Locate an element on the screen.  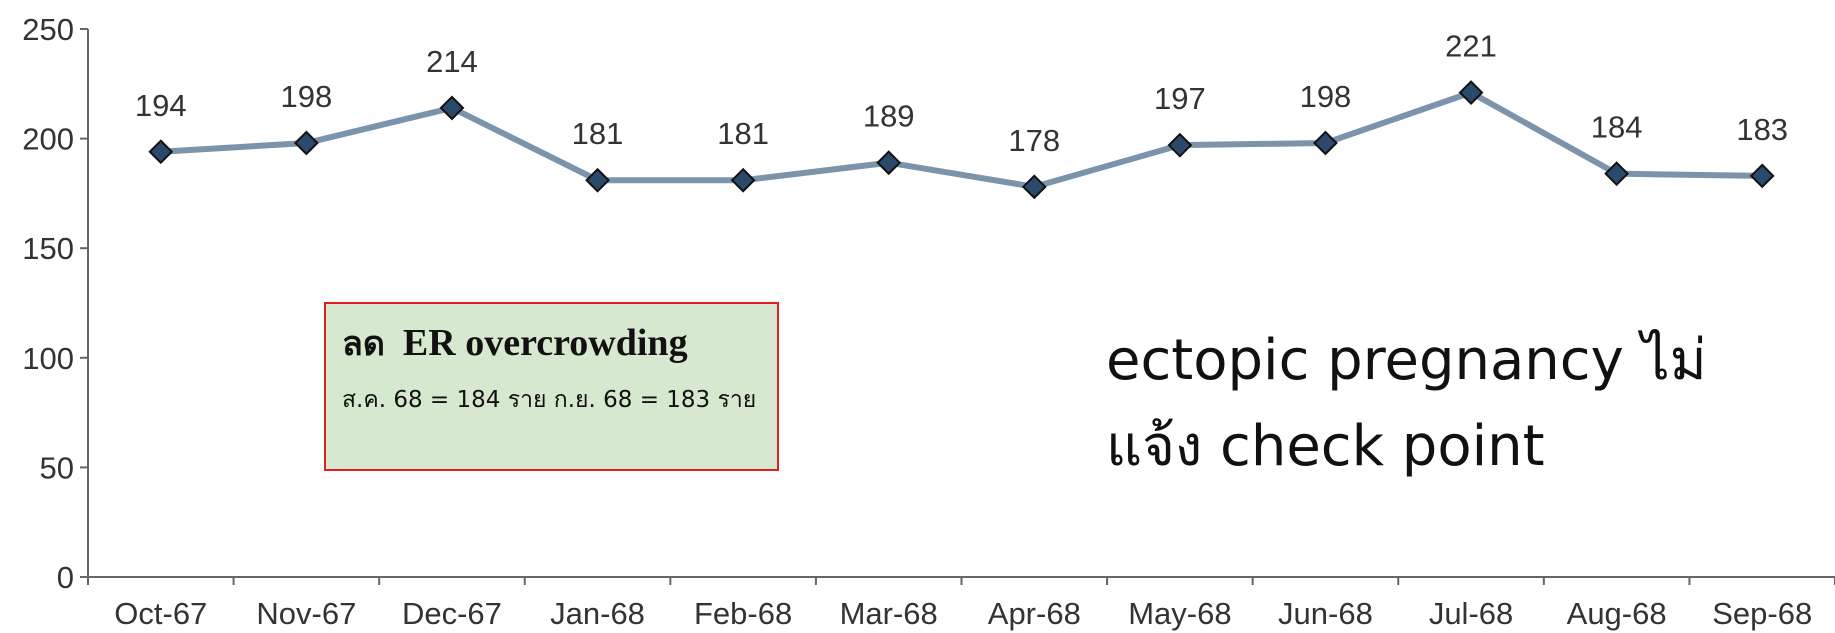
y-tick-label: 150 is located at coordinates (48, 248).